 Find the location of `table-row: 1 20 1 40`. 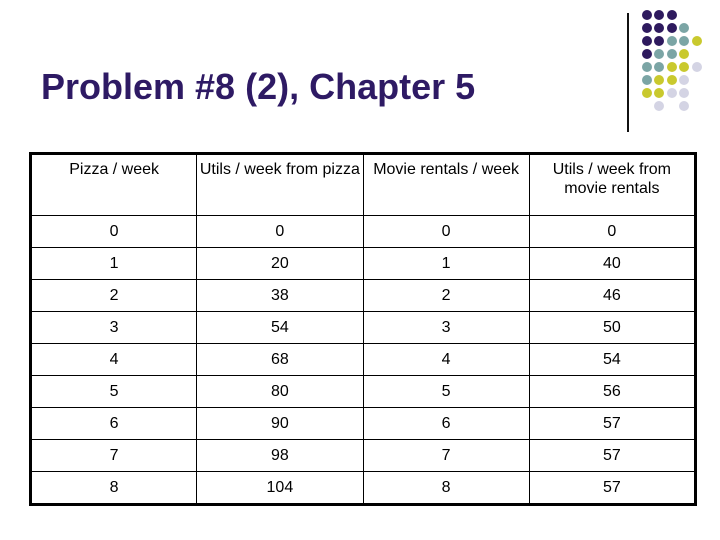

table-row: 1 20 1 40 is located at coordinates (363, 263).